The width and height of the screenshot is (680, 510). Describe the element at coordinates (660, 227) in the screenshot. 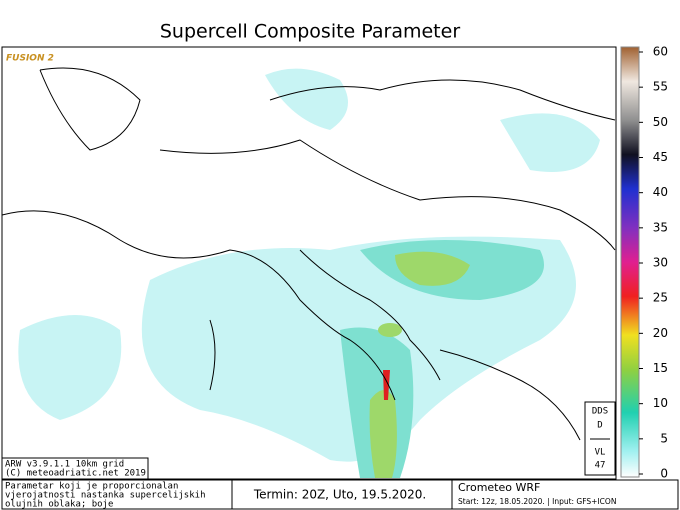

I see `colorbar-label: 35` at that location.